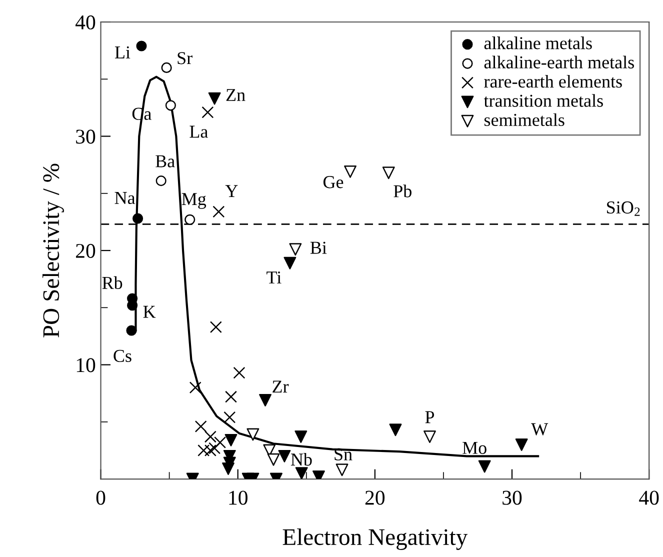  Describe the element at coordinates (333, 182) in the screenshot. I see `annotation: Ge` at that location.